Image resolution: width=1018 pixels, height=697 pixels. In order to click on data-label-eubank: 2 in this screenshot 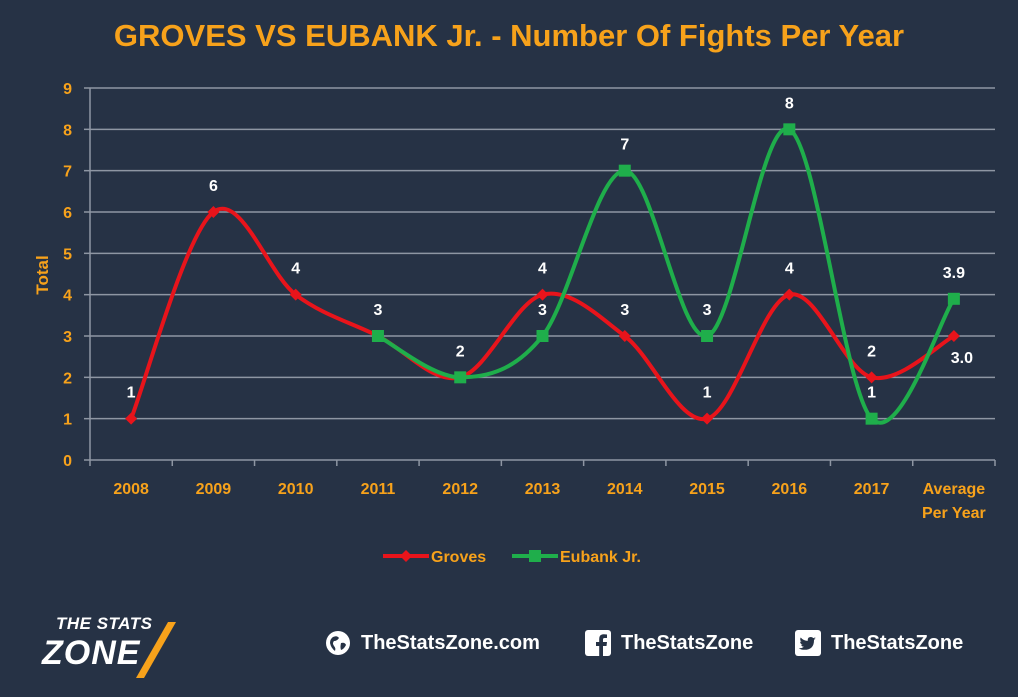, I will do `click(460, 351)`.